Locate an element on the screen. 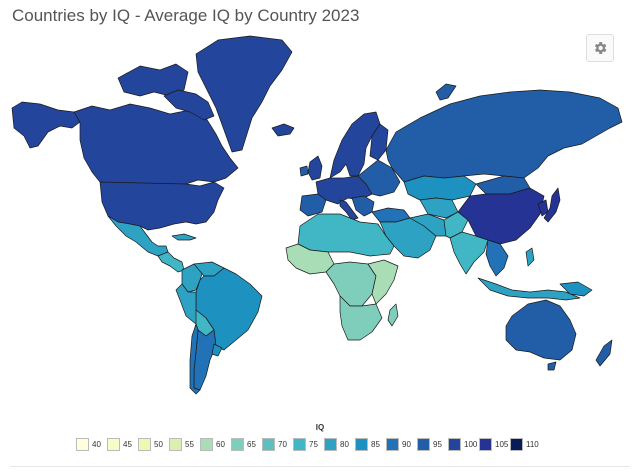 This screenshot has height=475, width=640. legend-label: 90 is located at coordinates (406, 444).